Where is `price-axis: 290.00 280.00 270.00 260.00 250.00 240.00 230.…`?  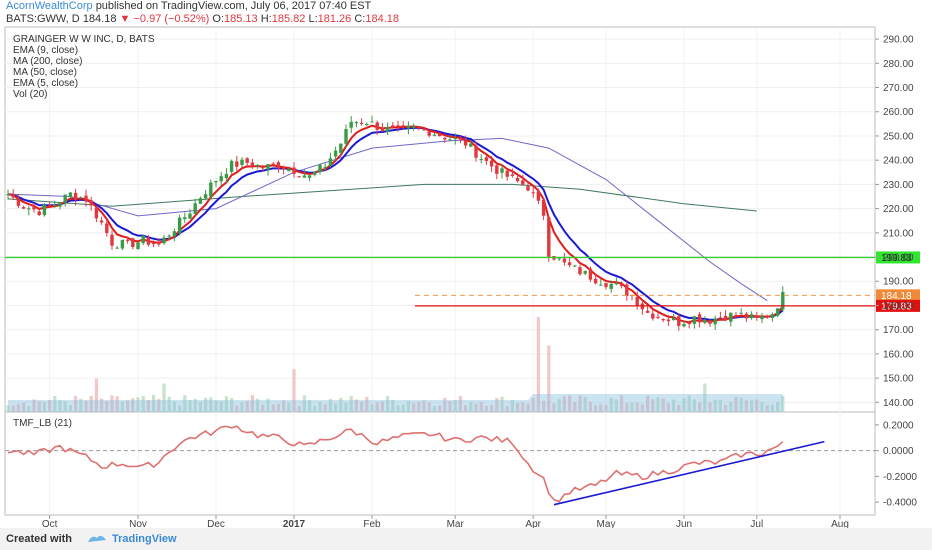
price-axis: 290.00 280.00 270.00 260.00 250.00 240.00 230.… is located at coordinates (896, 272).